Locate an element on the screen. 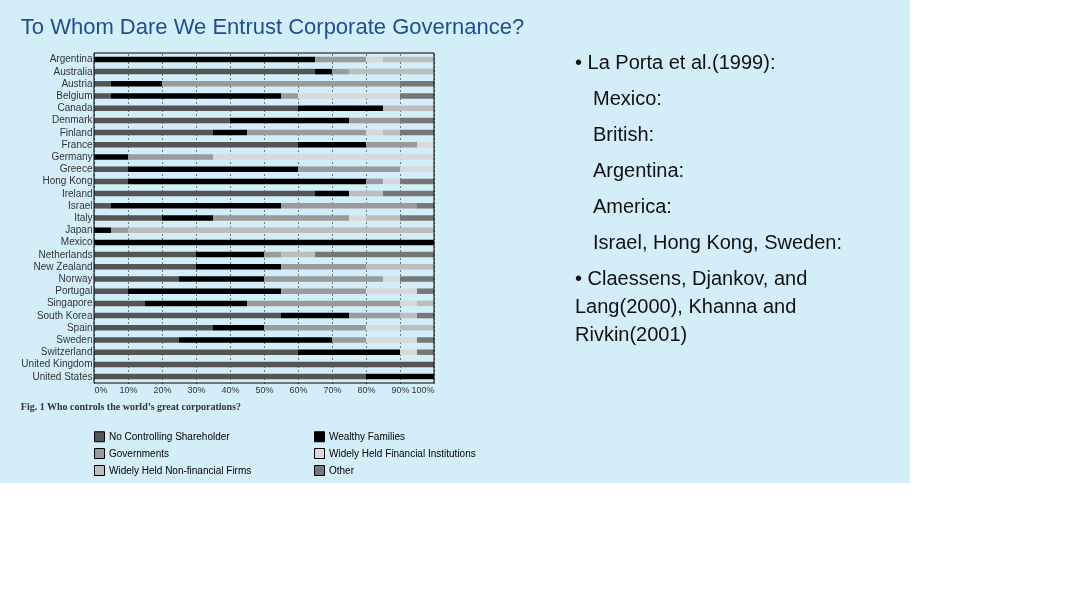 This screenshot has height=607, width=1080. text: America: is located at coordinates (632, 206).